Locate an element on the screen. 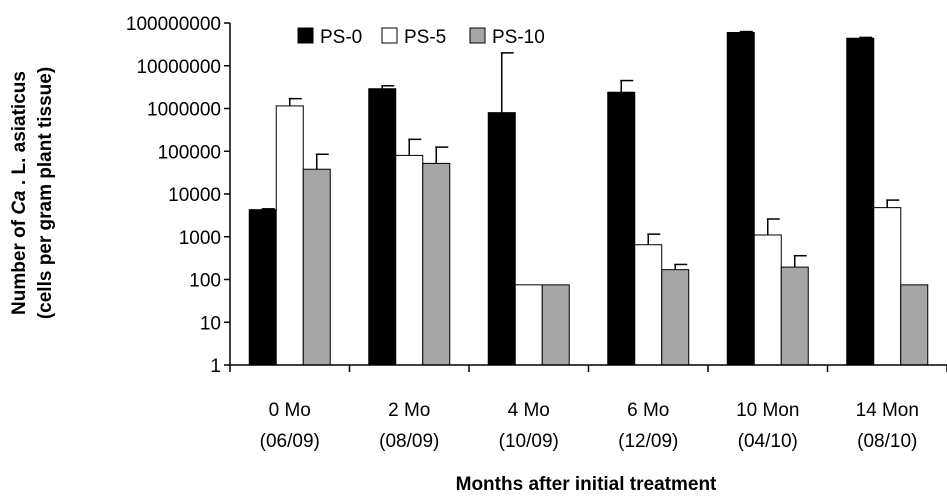  legend: PS-0 PS-5 PS-10 is located at coordinates (421, 37).